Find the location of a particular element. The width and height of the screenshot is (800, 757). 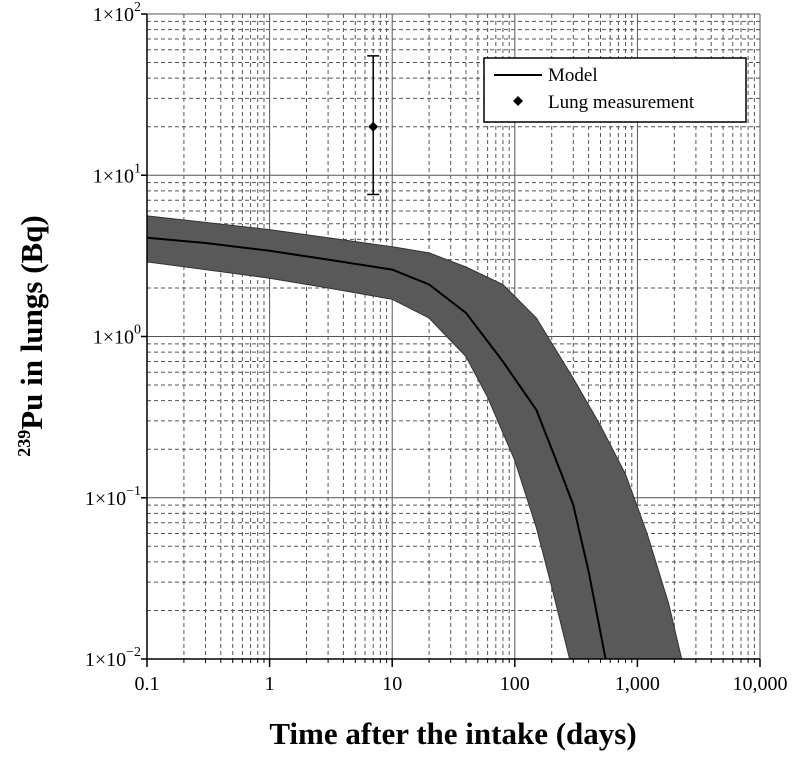

measurement-point is located at coordinates (373, 126).